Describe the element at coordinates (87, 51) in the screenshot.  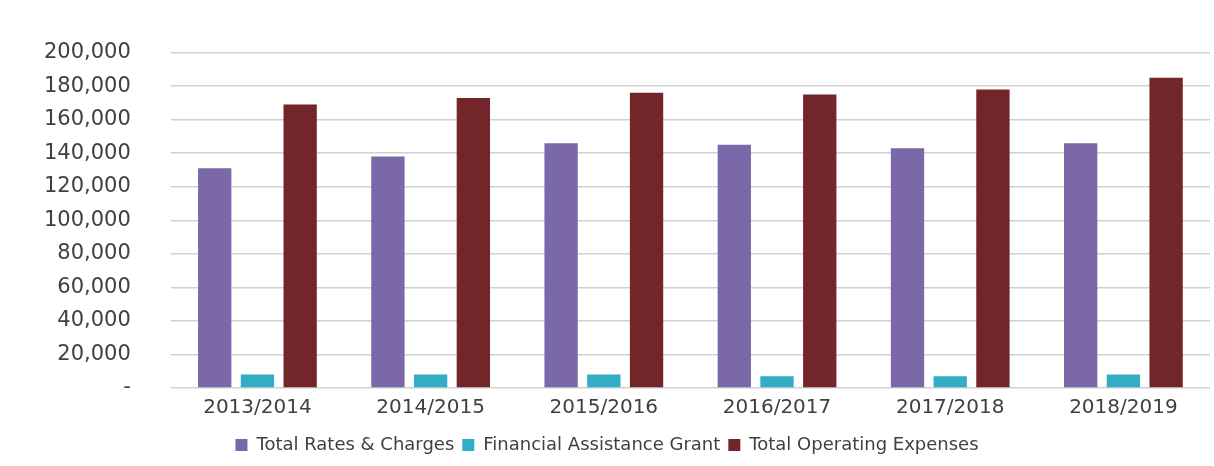
I see `y-tick-label: 200,000` at that location.